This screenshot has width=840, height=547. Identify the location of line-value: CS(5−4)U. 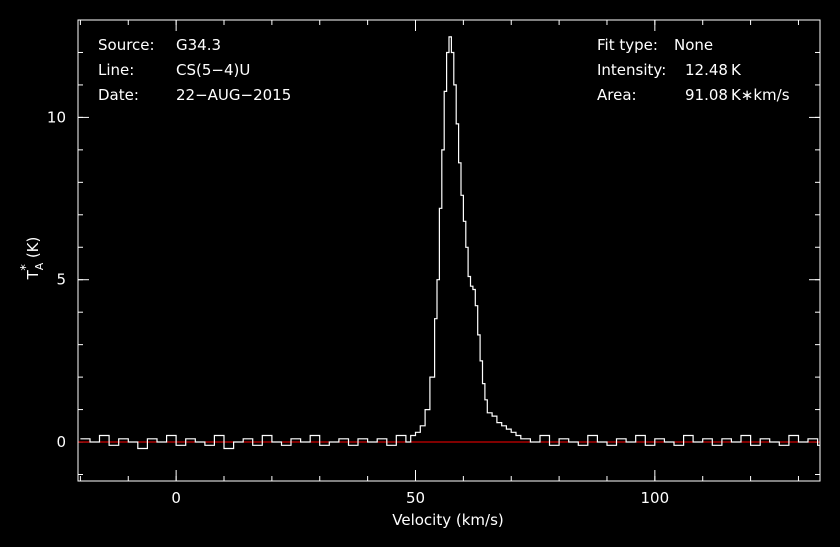
(213, 70).